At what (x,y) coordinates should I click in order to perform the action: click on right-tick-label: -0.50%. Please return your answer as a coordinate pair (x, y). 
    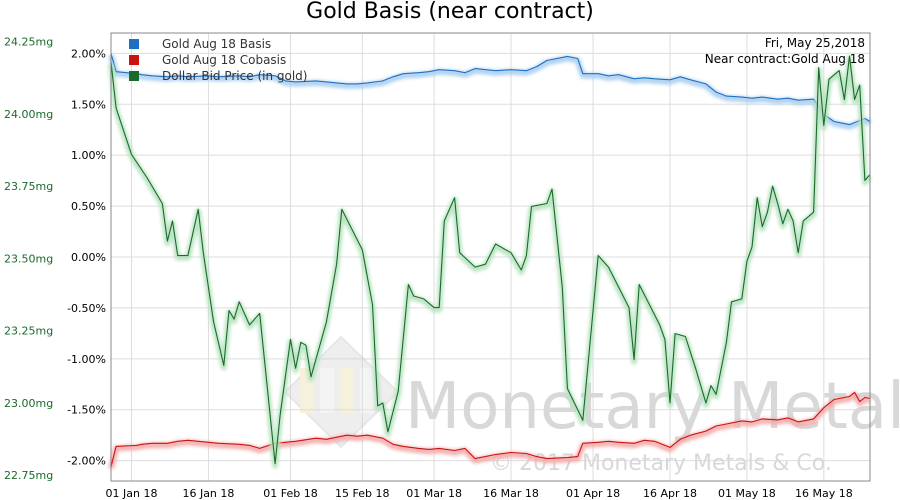
    Looking at the image, I should click on (86, 308).